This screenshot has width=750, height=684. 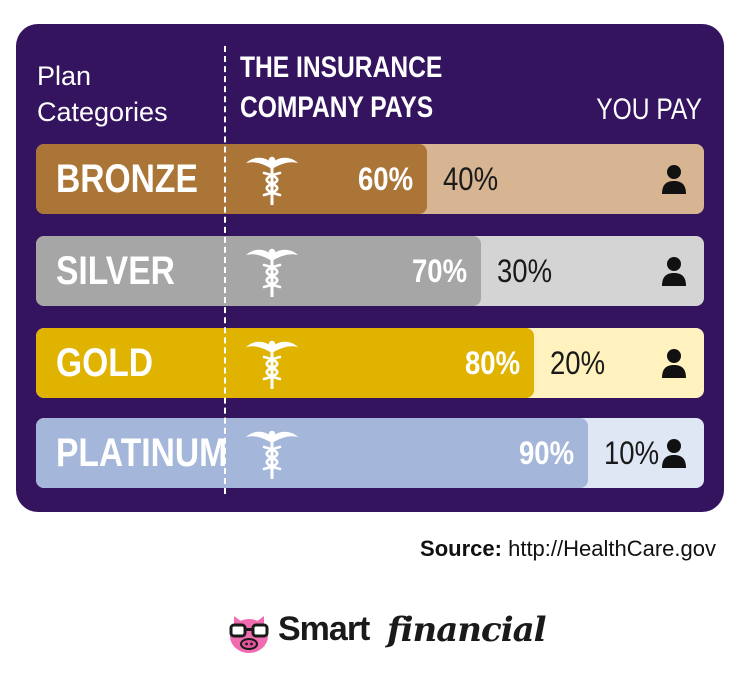 I want to click on plan-name-label: BRONZE, so click(x=127, y=179).